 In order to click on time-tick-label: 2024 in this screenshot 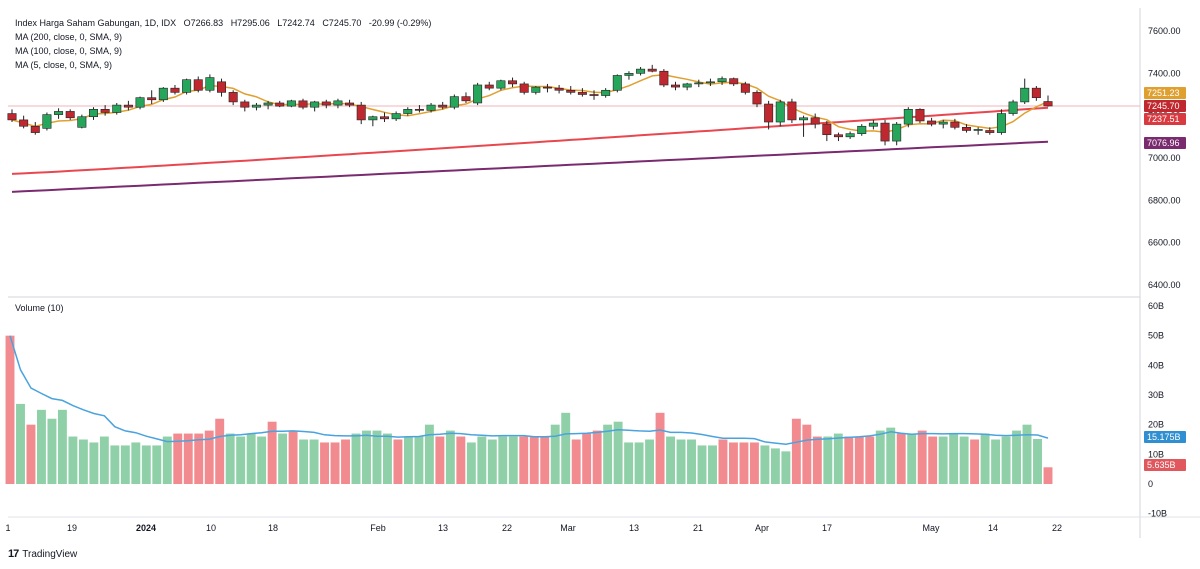, I will do `click(146, 528)`.